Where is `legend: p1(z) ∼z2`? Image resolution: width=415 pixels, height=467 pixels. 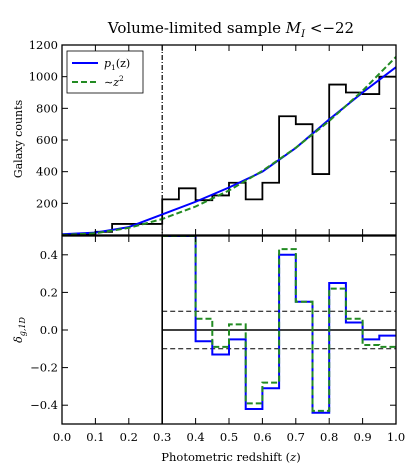
legend: p1(z) ∼z2 is located at coordinates (105, 72).